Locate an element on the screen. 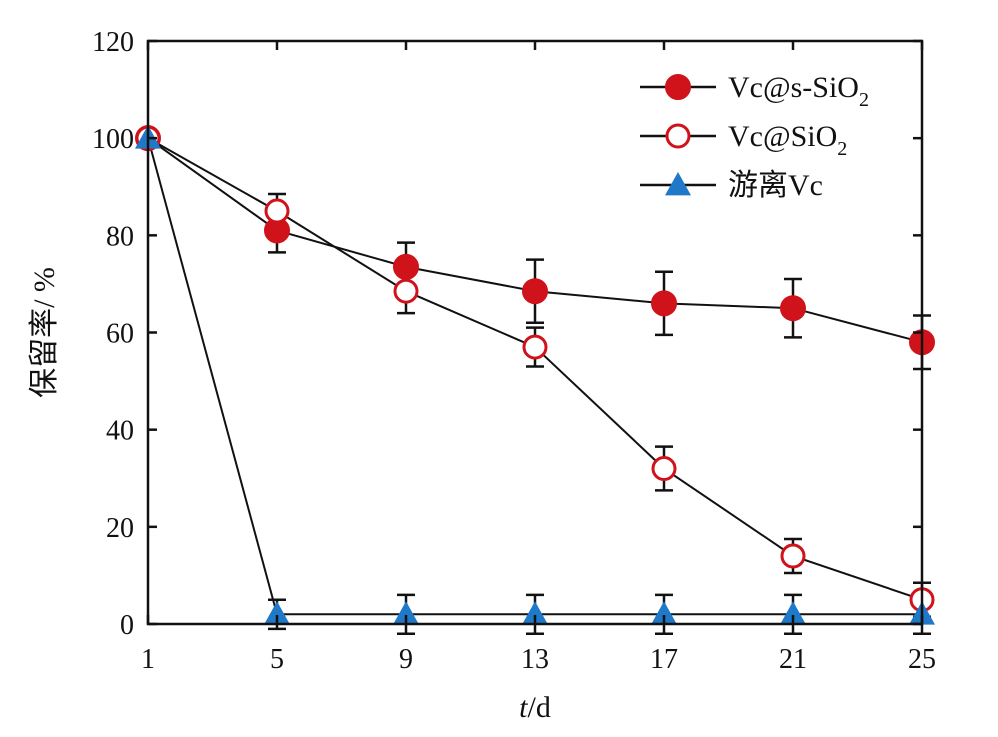 This screenshot has height=737, width=998. y-tick-label: 100 is located at coordinates (113, 139).